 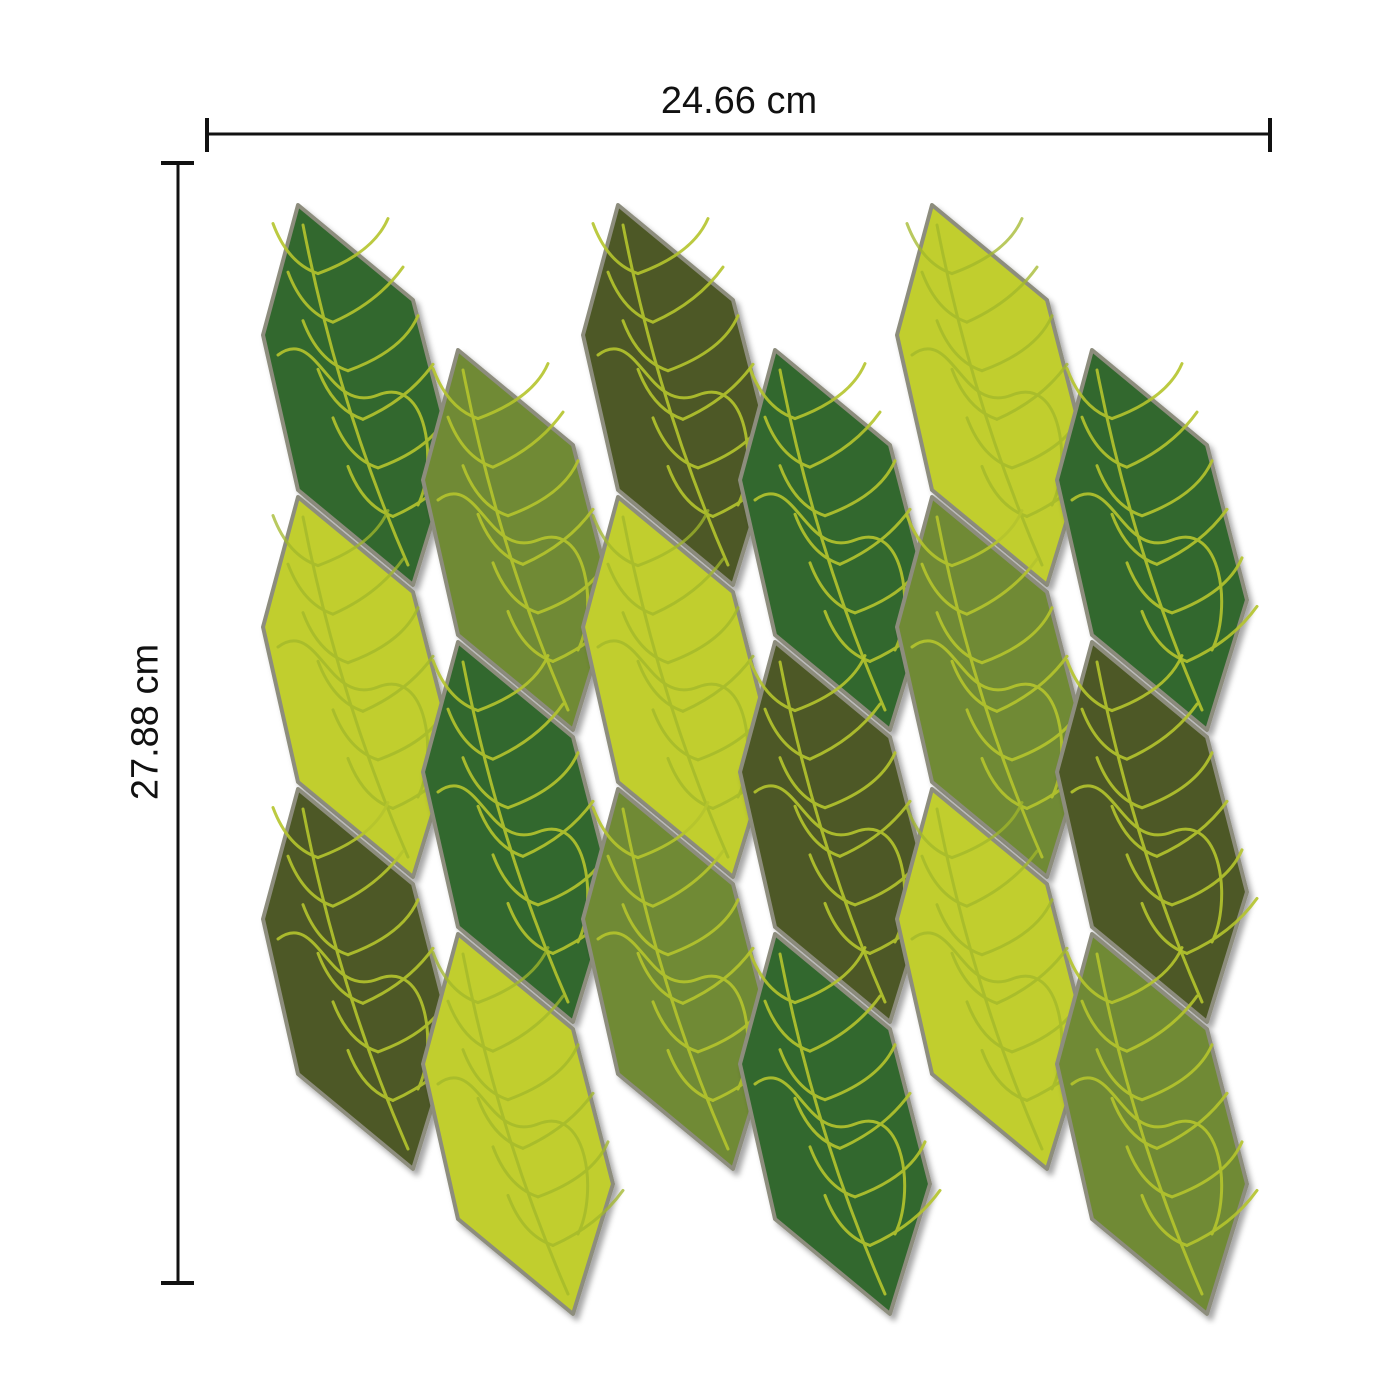 What do you see at coordinates (738, 135) in the screenshot?
I see `width-dimension-line` at bounding box center [738, 135].